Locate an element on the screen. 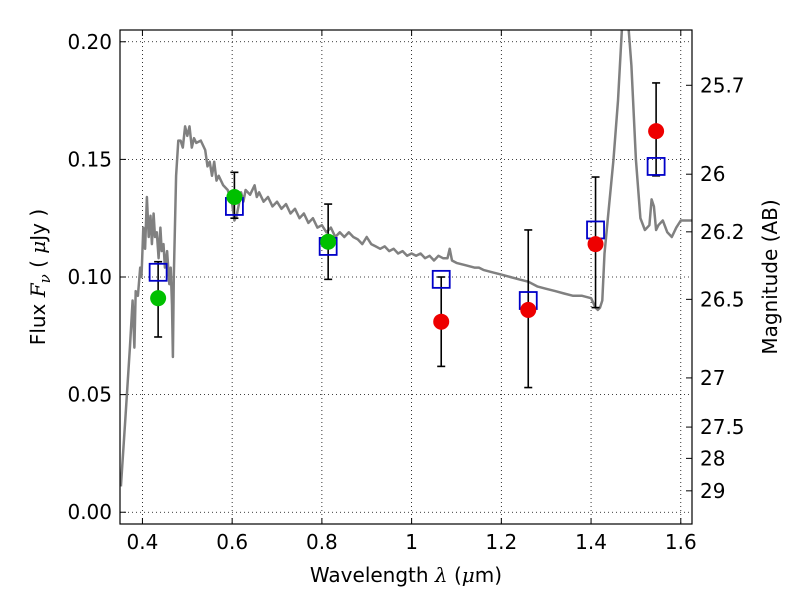 This screenshot has height=600, width=800. x-tick-label: 0.6 is located at coordinates (232, 542).